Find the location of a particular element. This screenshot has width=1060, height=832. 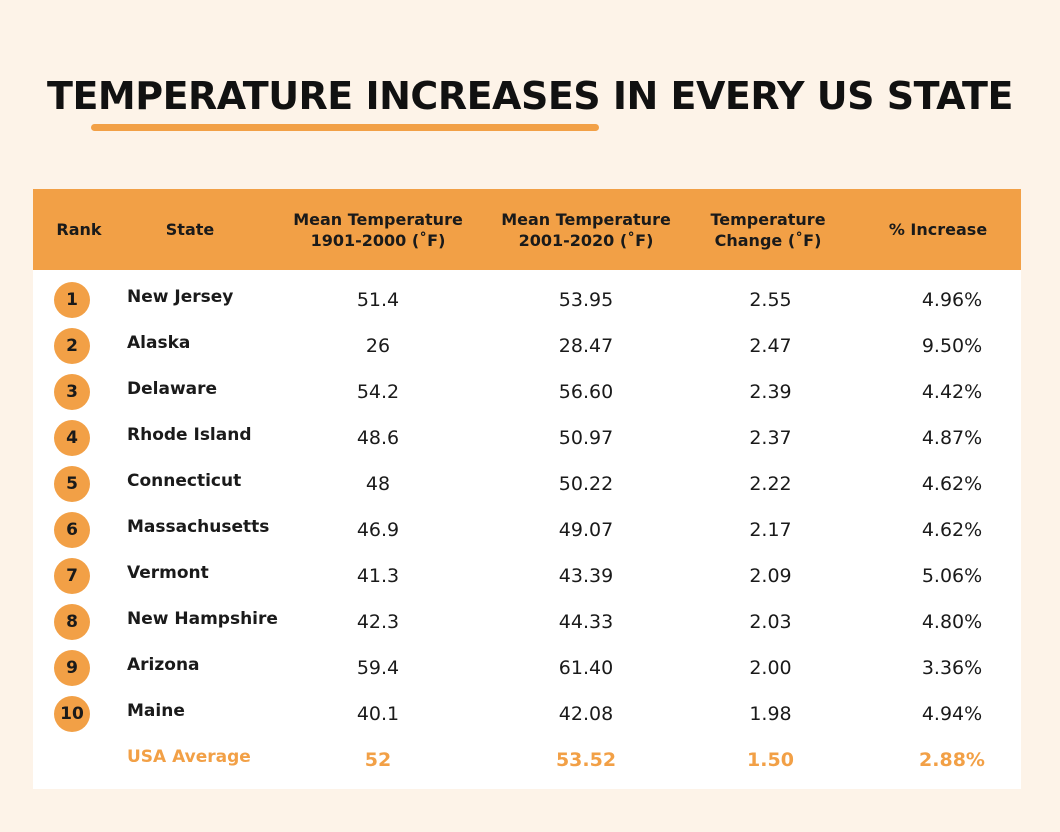

table-row: 9 Arizona 59.4 61.40 2.00 3.36% is located at coordinates (527, 668).